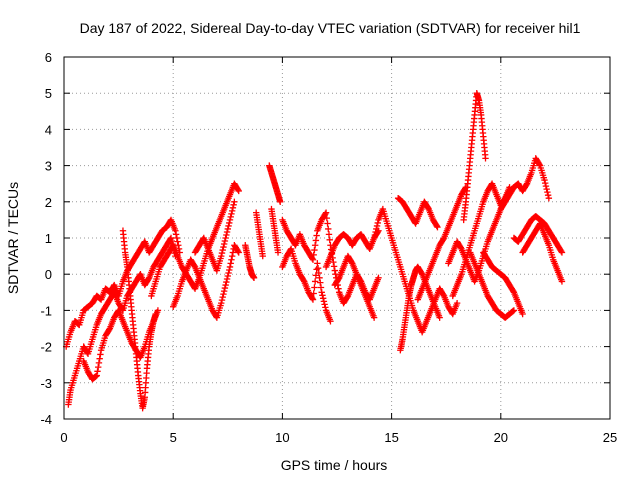  I want to click on y-tick-label: 1, so click(48, 238).